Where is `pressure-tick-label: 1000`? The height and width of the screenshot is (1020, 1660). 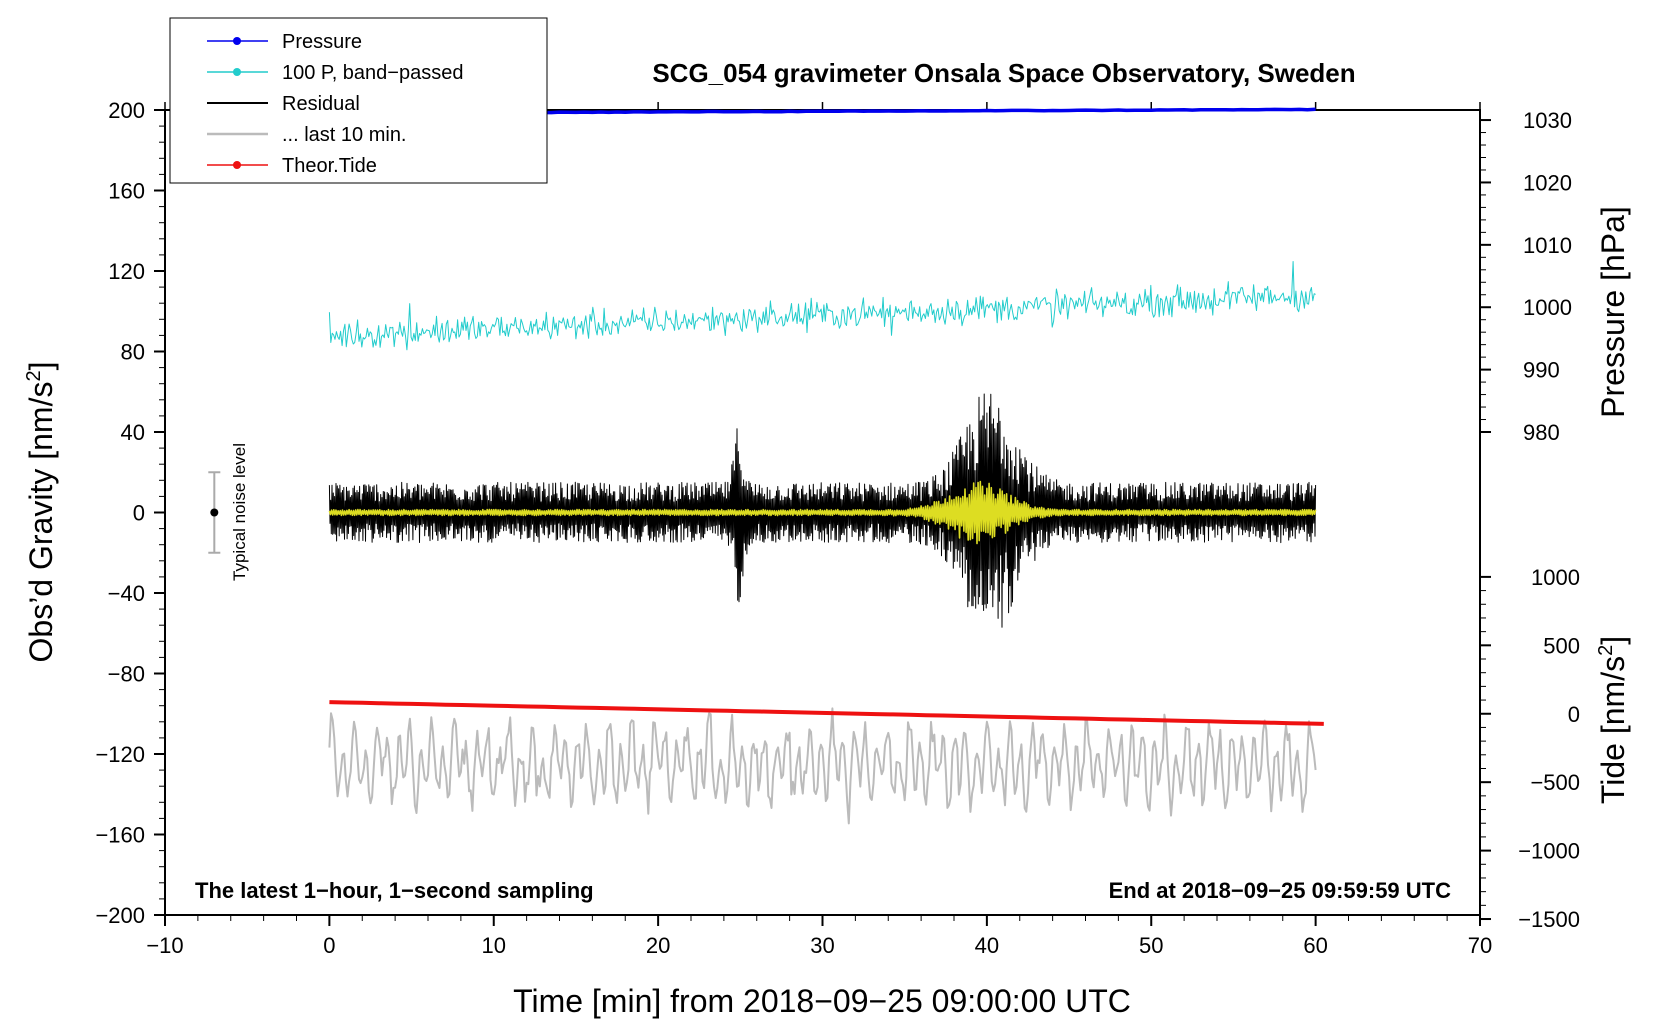
pressure-tick-label: 1000 is located at coordinates (1547, 307).